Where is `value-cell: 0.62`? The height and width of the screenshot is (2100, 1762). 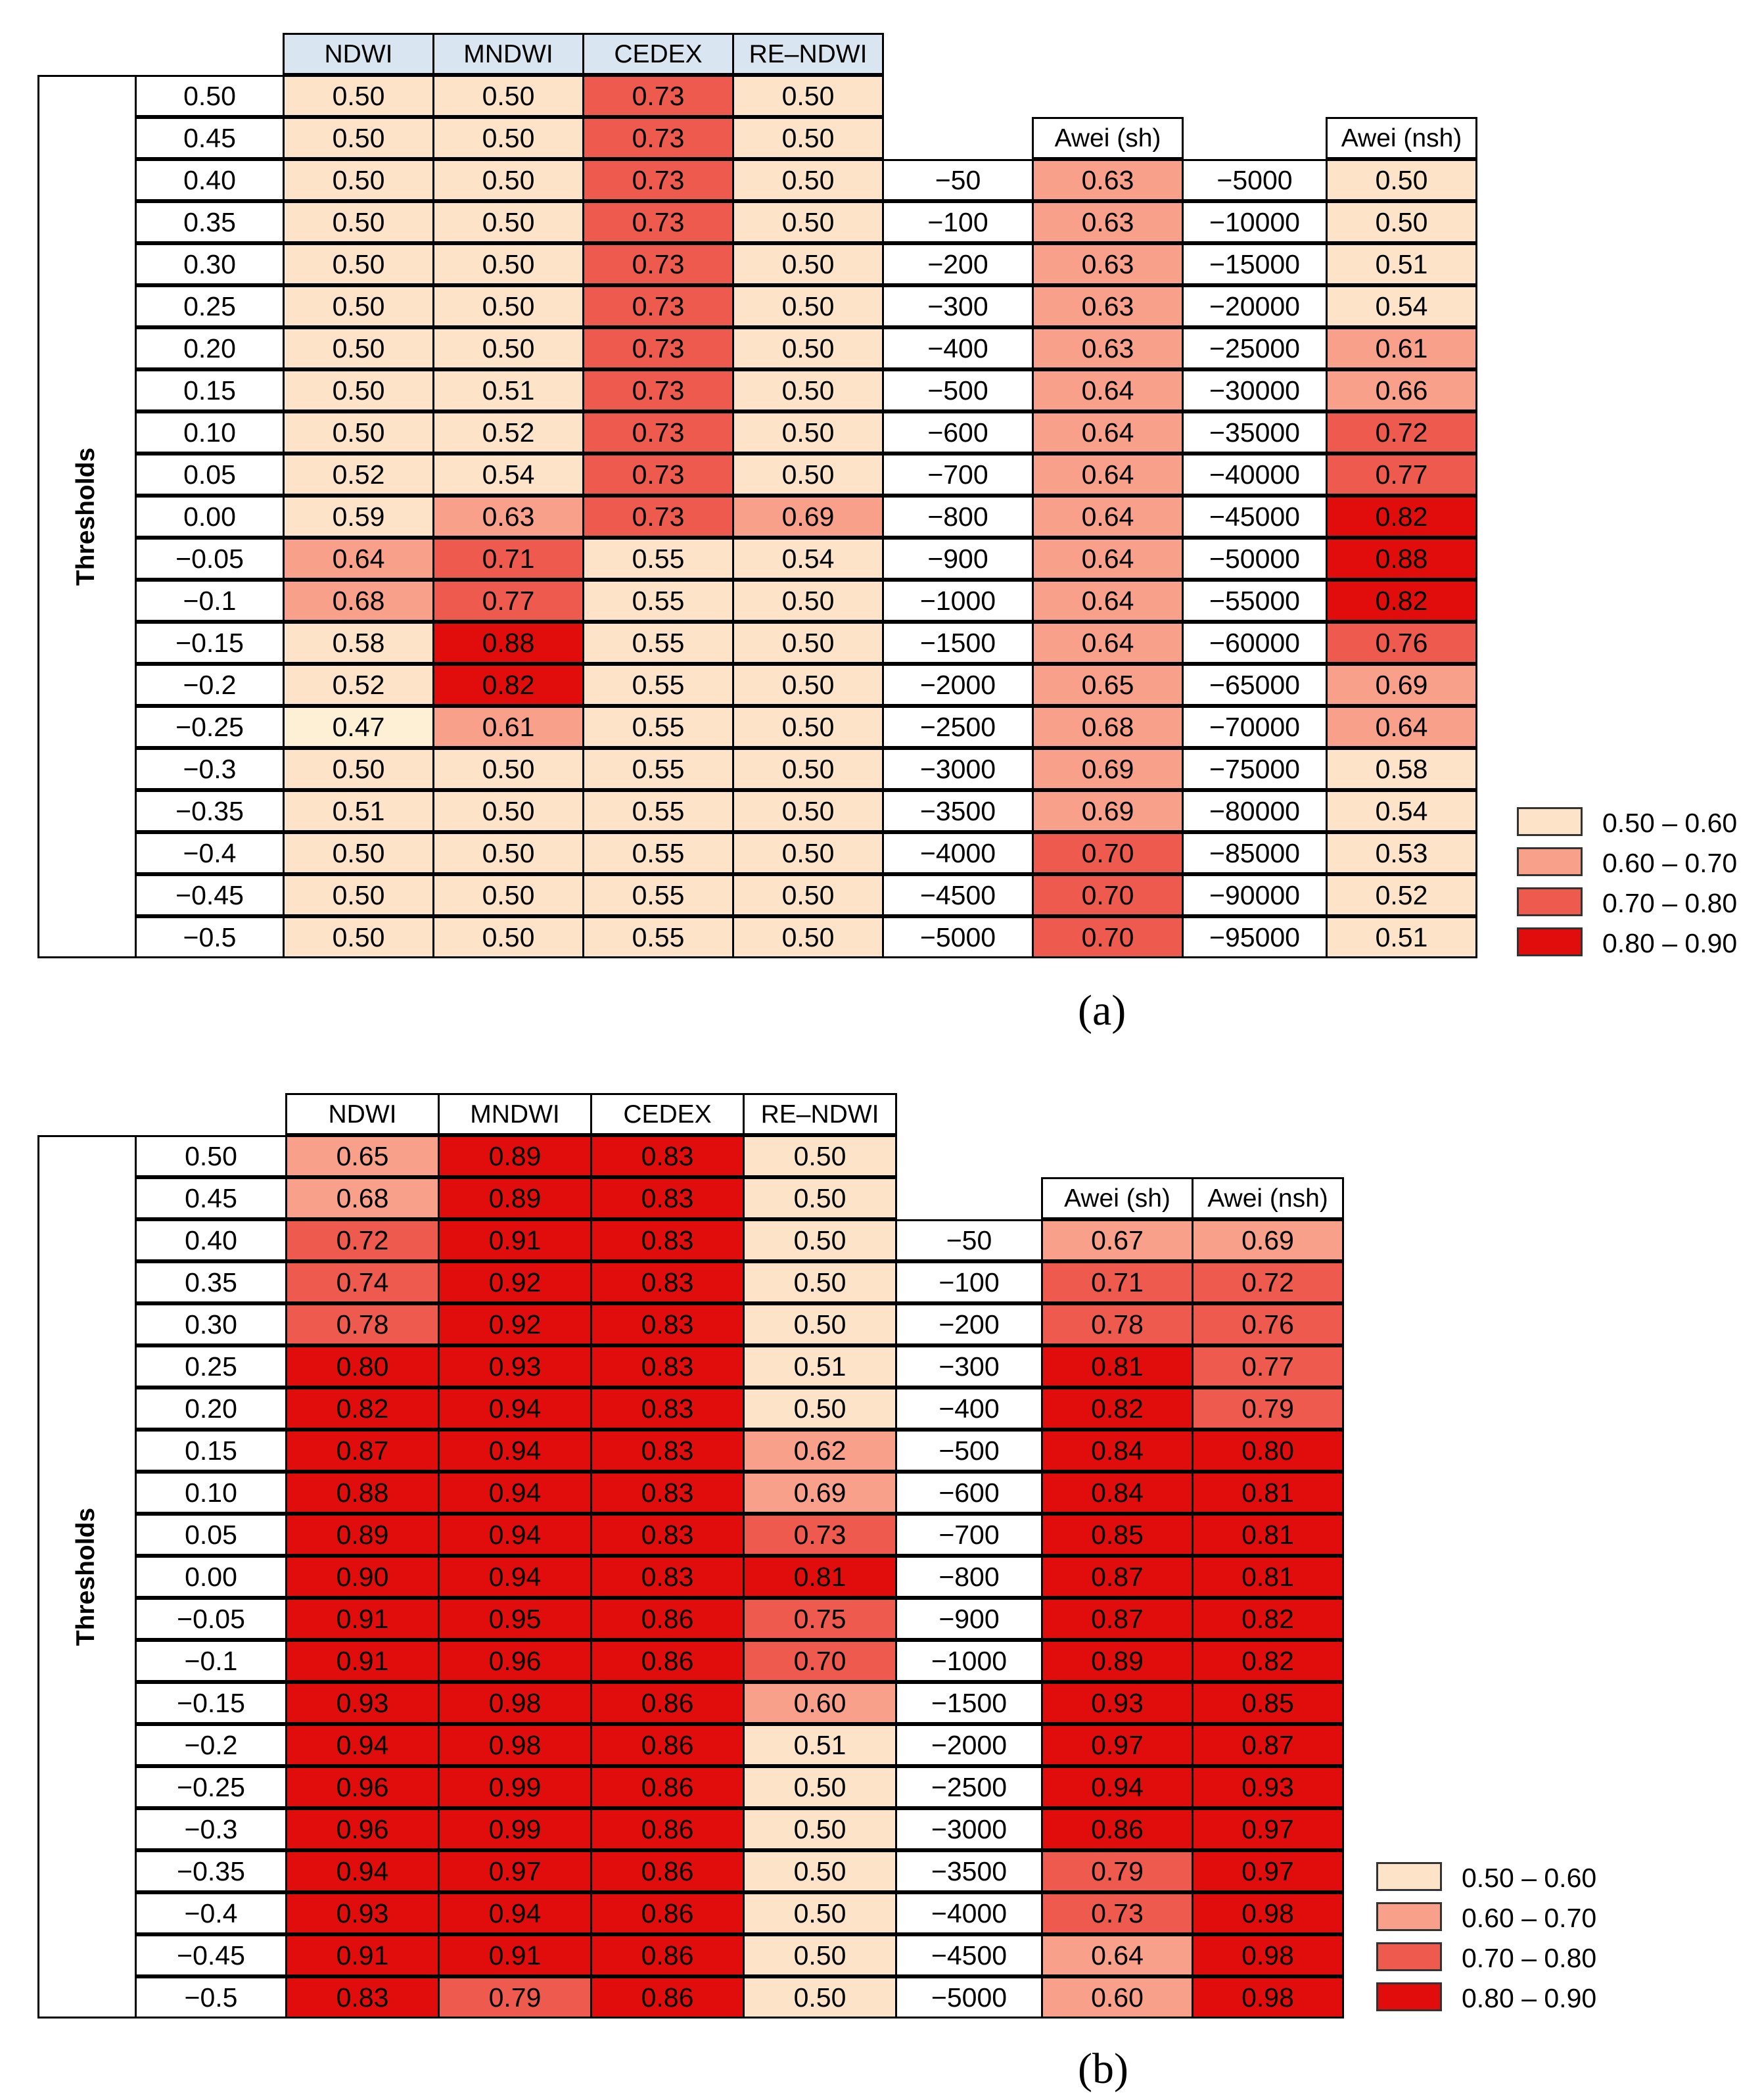 value-cell: 0.62 is located at coordinates (820, 1451).